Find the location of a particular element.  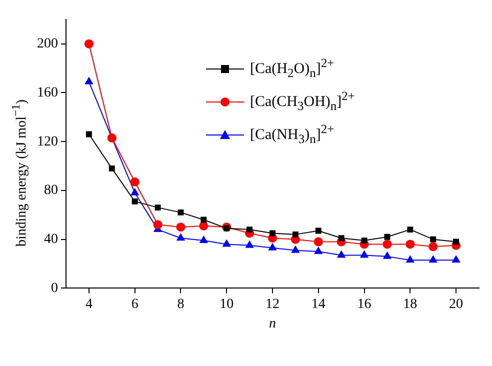

x-tick-label: 8 is located at coordinates (180, 304).